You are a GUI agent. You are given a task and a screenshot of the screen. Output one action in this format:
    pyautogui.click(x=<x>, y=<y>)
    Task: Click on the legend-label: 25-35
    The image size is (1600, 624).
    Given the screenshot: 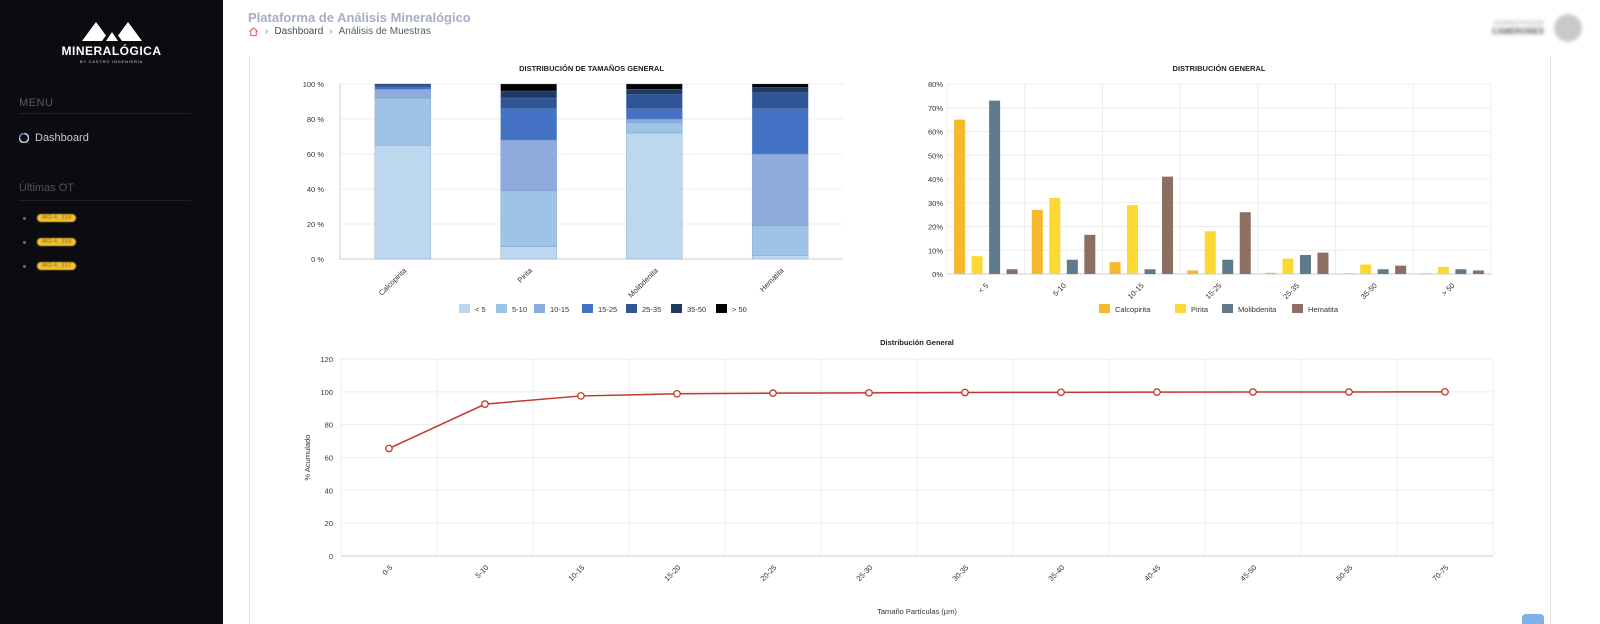 What is the action you would take?
    pyautogui.click(x=651, y=309)
    